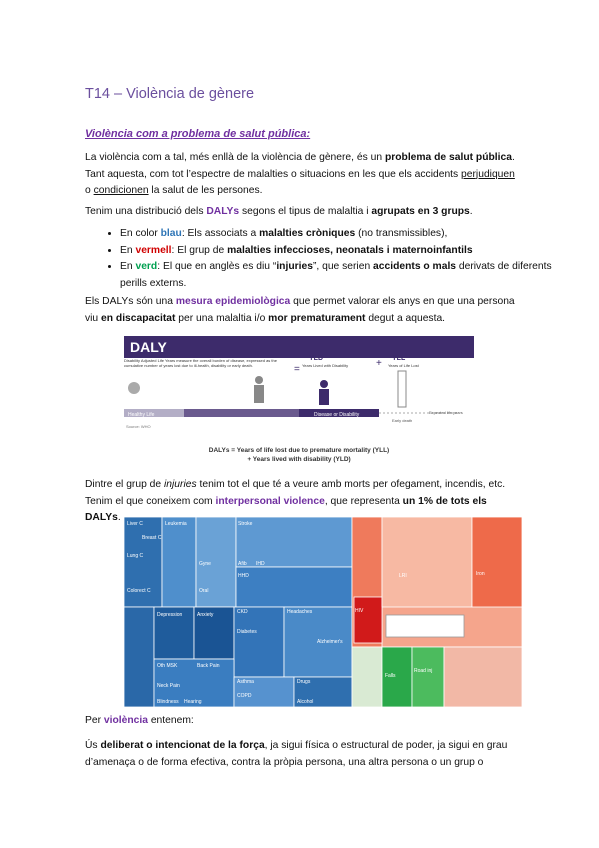 The height and width of the screenshot is (848, 599). What do you see at coordinates (203, 591) in the screenshot?
I see `cell-label: Oral` at bounding box center [203, 591].